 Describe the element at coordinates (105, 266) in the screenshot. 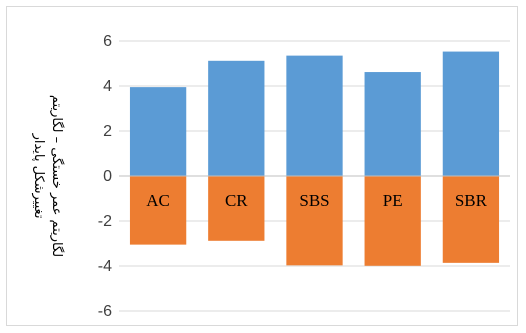

I see `y-tick-label: -4` at that location.